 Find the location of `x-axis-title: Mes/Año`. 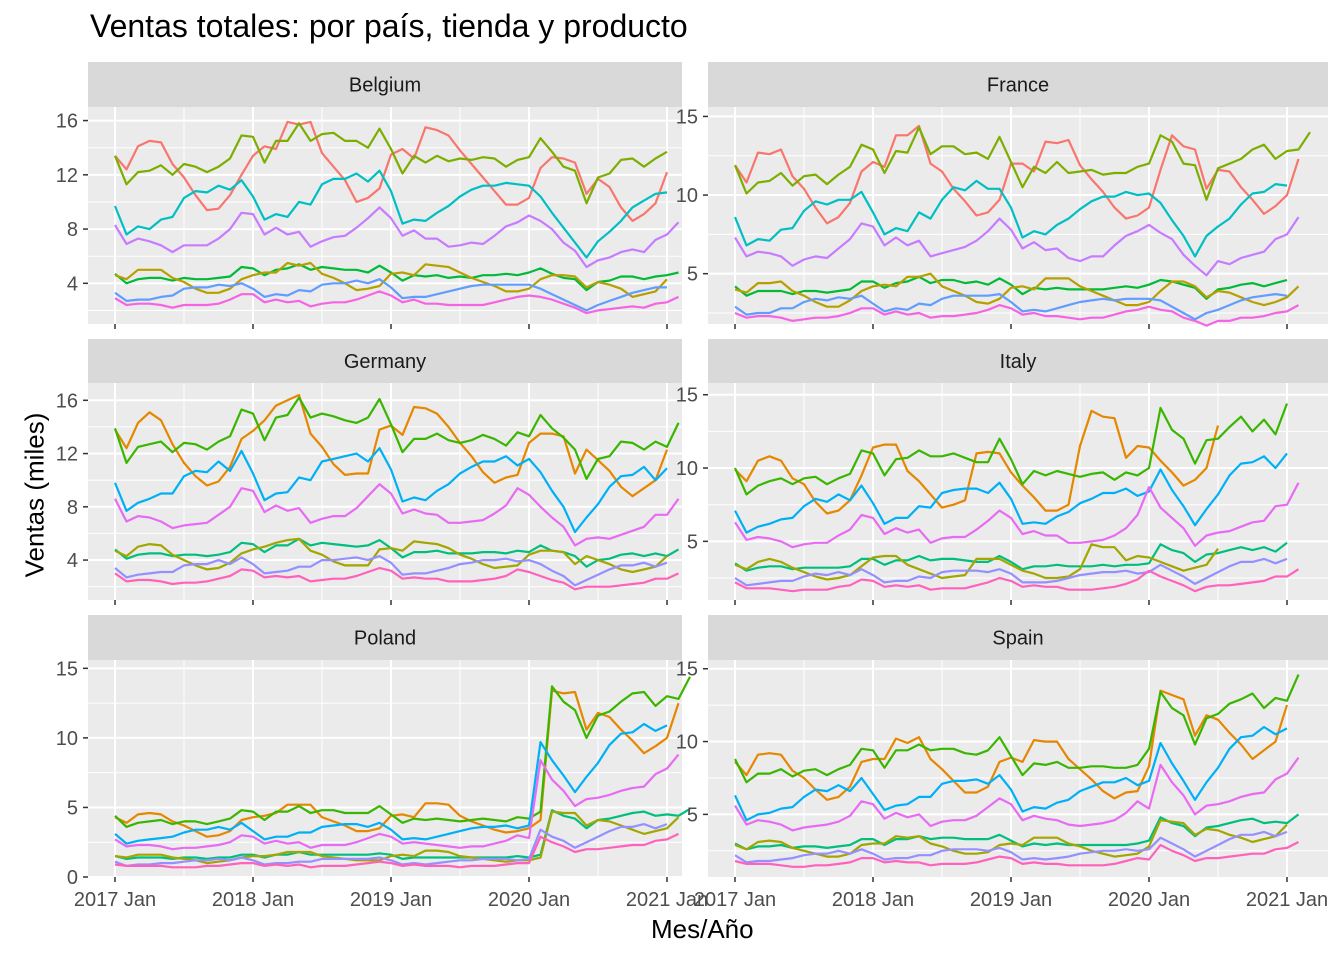

x-axis-title: Mes/Año is located at coordinates (702, 929).